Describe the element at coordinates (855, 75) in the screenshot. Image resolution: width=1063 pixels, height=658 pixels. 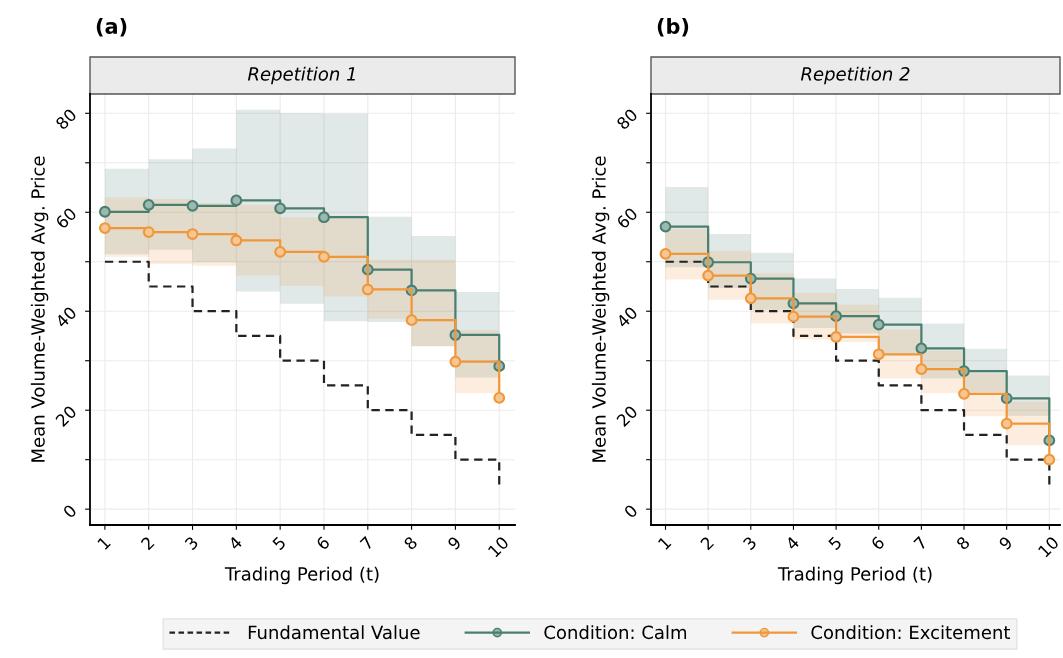
I see `chart-subtitle: Repetition 2` at that location.